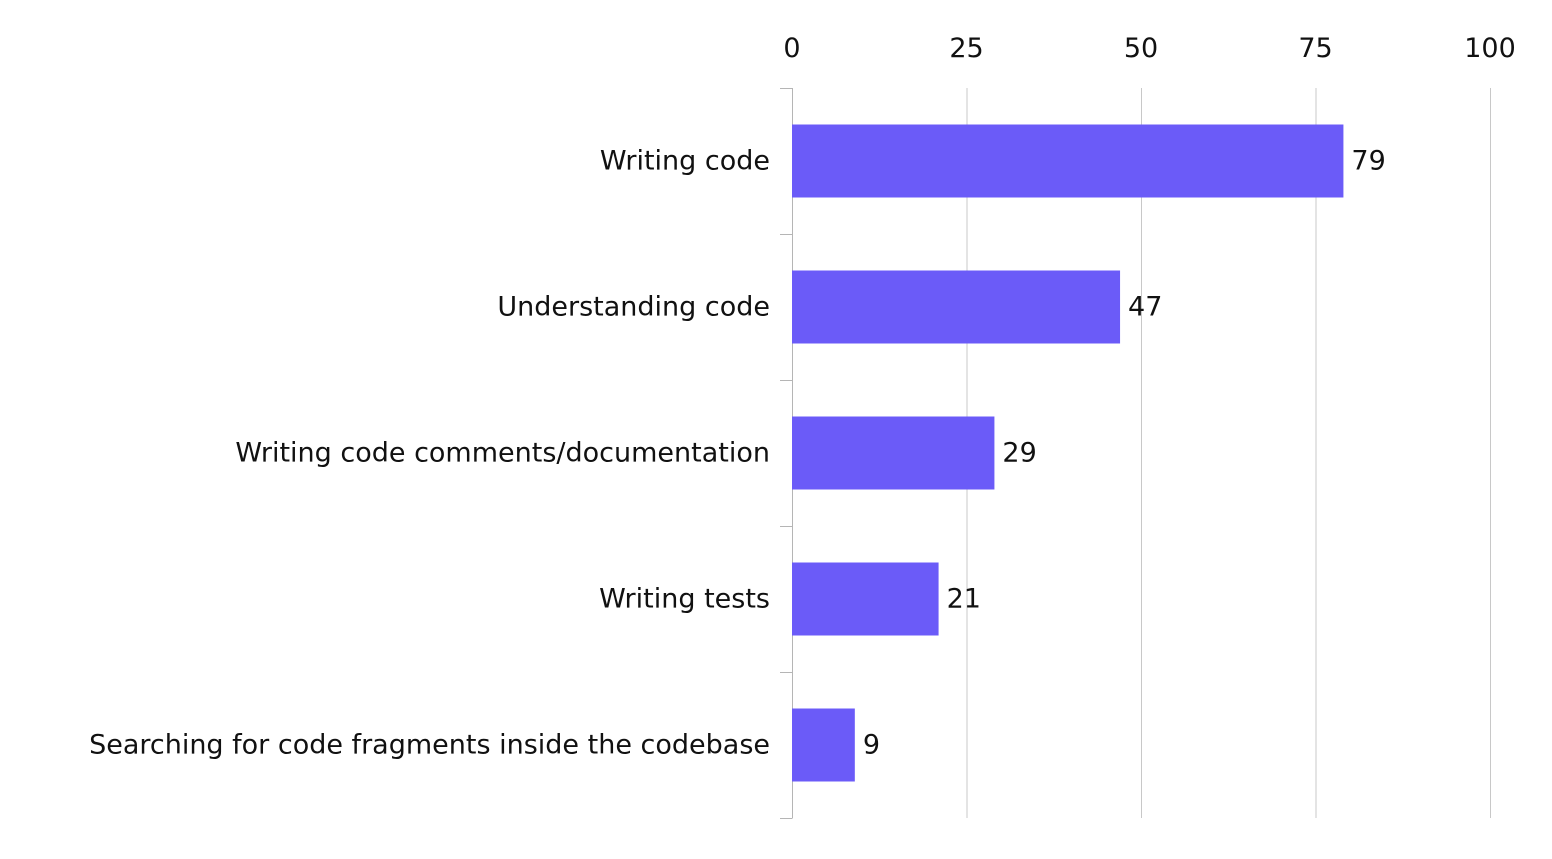 Image resolution: width=1552 pixels, height=859 pixels. What do you see at coordinates (871, 745) in the screenshot?
I see `bar-value-label: 9` at bounding box center [871, 745].